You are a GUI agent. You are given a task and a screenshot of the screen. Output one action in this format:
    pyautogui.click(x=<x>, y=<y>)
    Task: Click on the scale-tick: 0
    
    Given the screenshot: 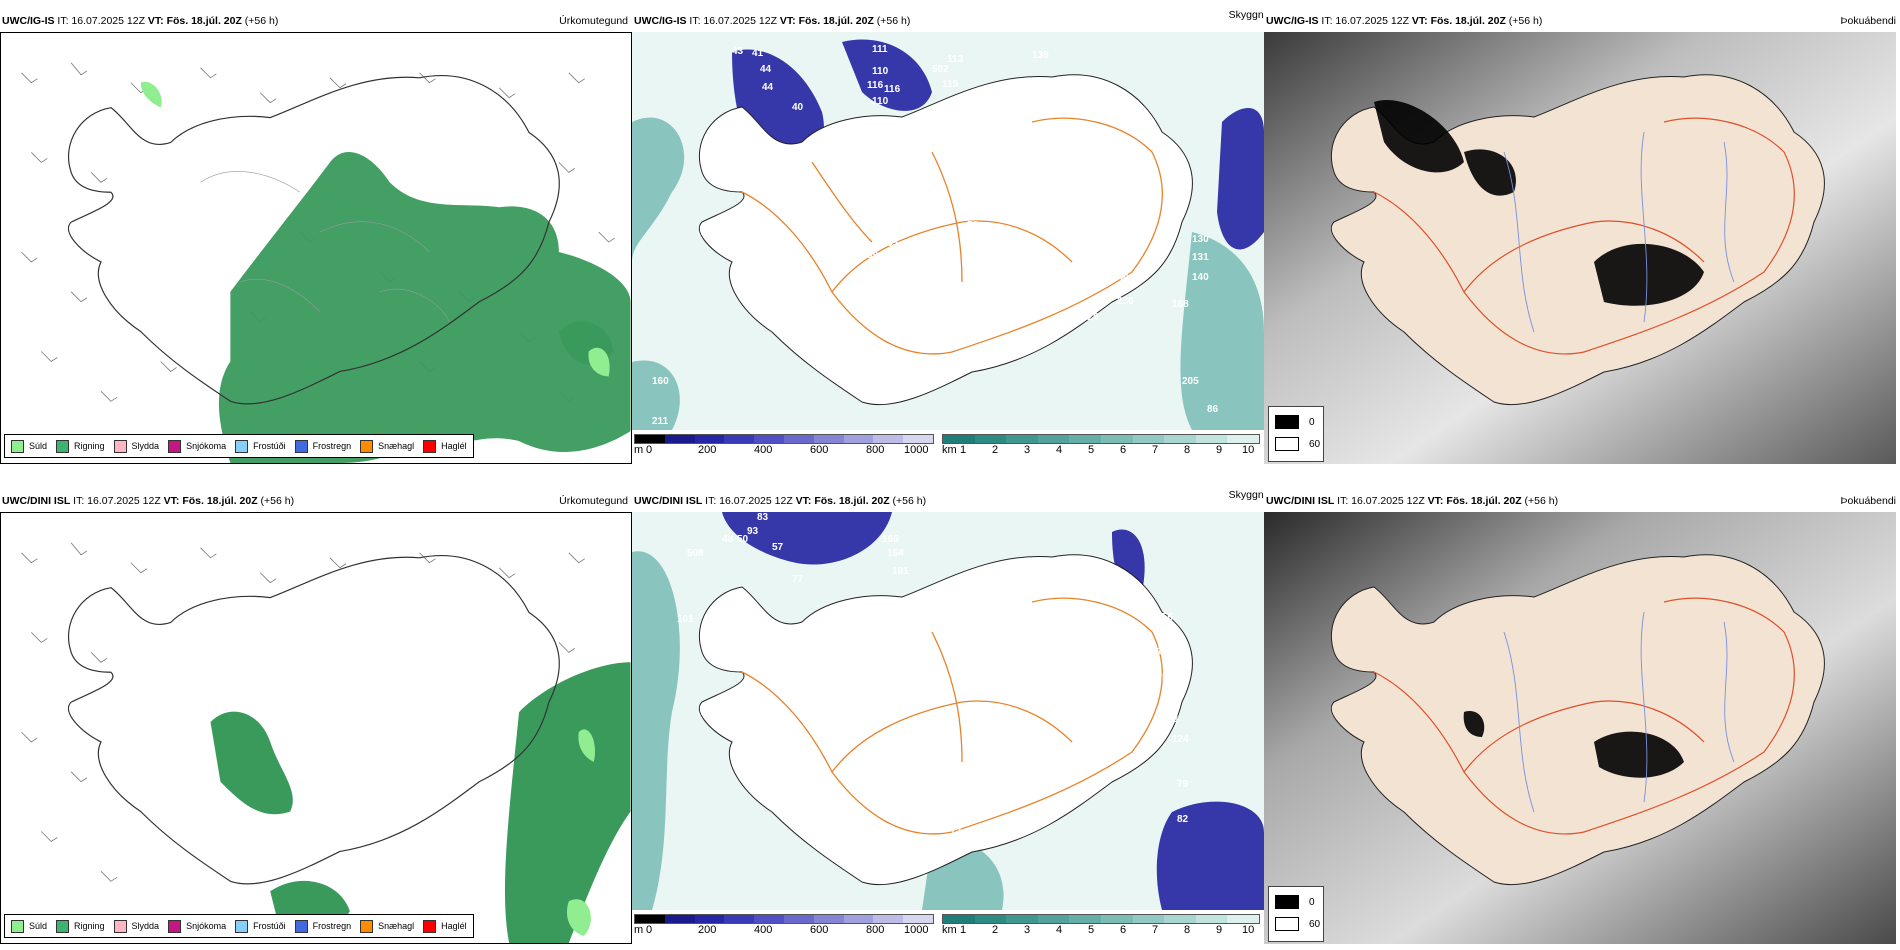 What is the action you would take?
    pyautogui.click(x=649, y=450)
    